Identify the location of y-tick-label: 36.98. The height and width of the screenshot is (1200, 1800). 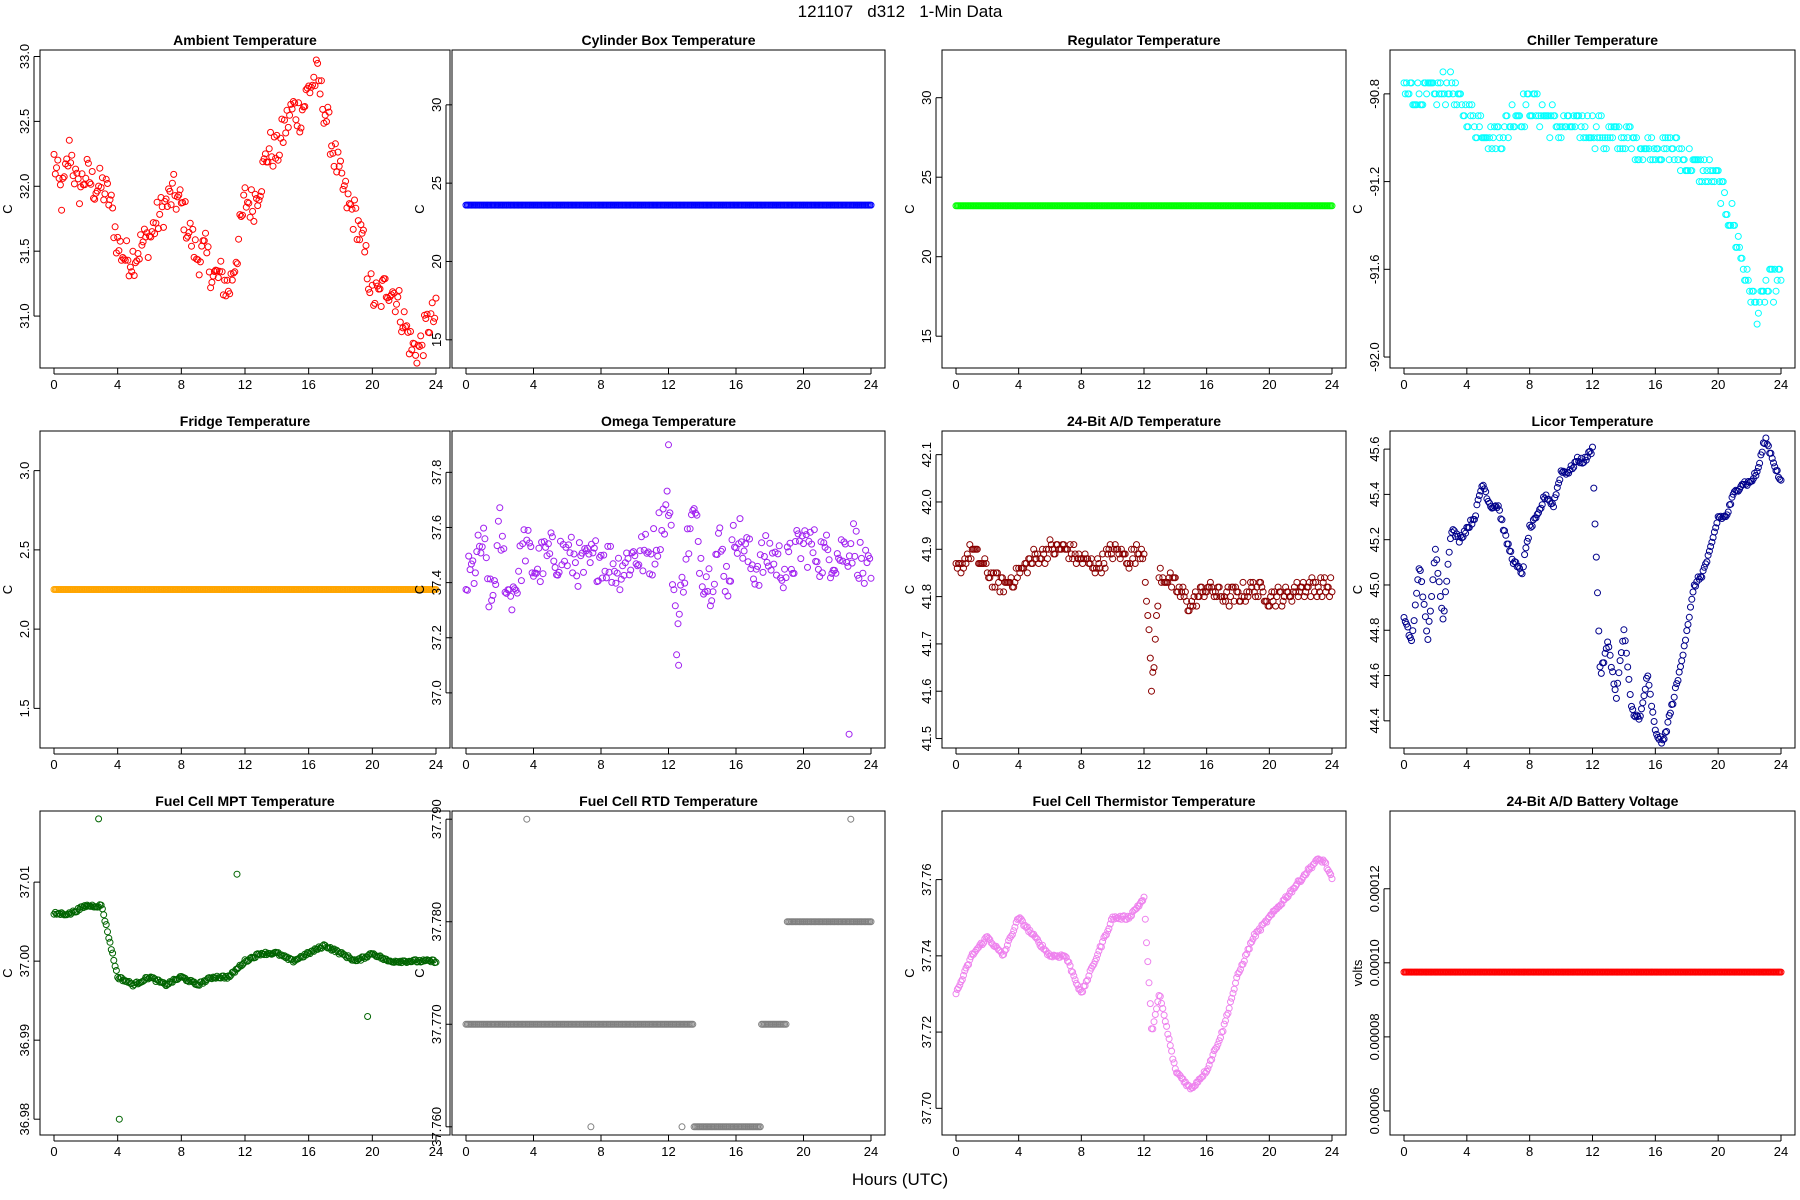
(24, 1119).